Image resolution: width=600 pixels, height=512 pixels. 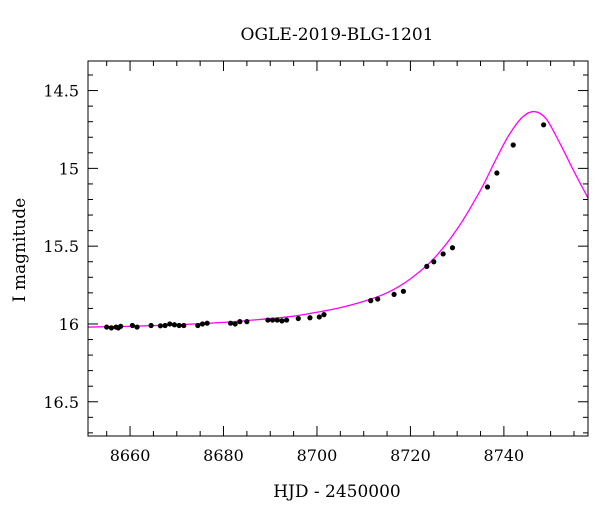 I want to click on chart-title: OGLE-2019-BLG-1201, so click(x=337, y=35).